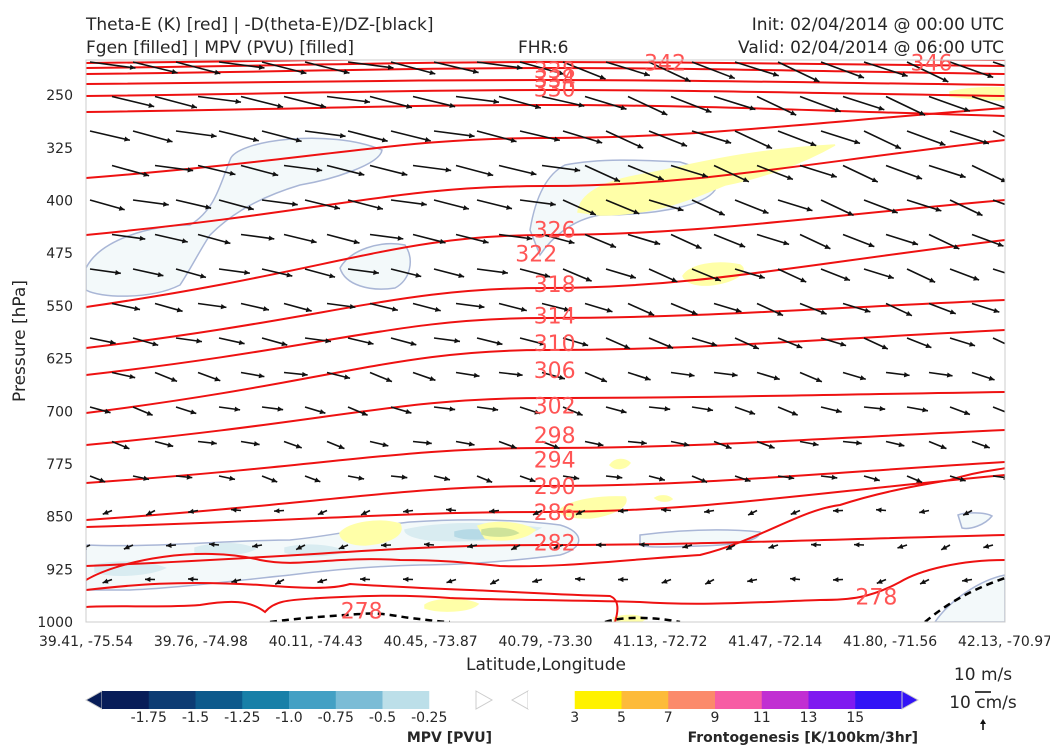  Describe the element at coordinates (543, 48) in the screenshot. I see `forecast-hour: FHR:6` at that location.